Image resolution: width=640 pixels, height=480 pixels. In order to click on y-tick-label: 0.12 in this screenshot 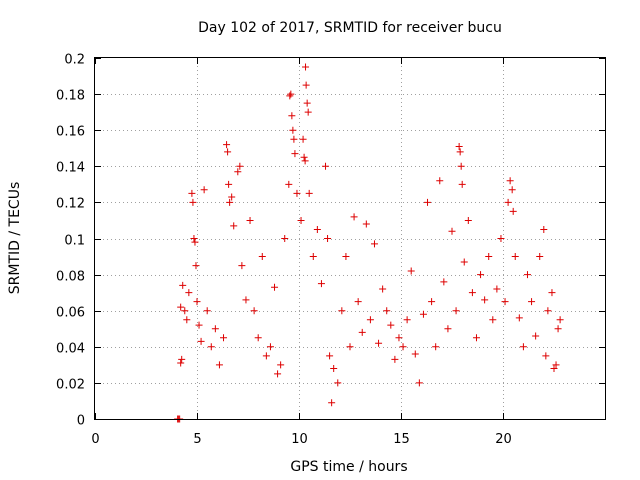, I will do `click(70, 204)`.